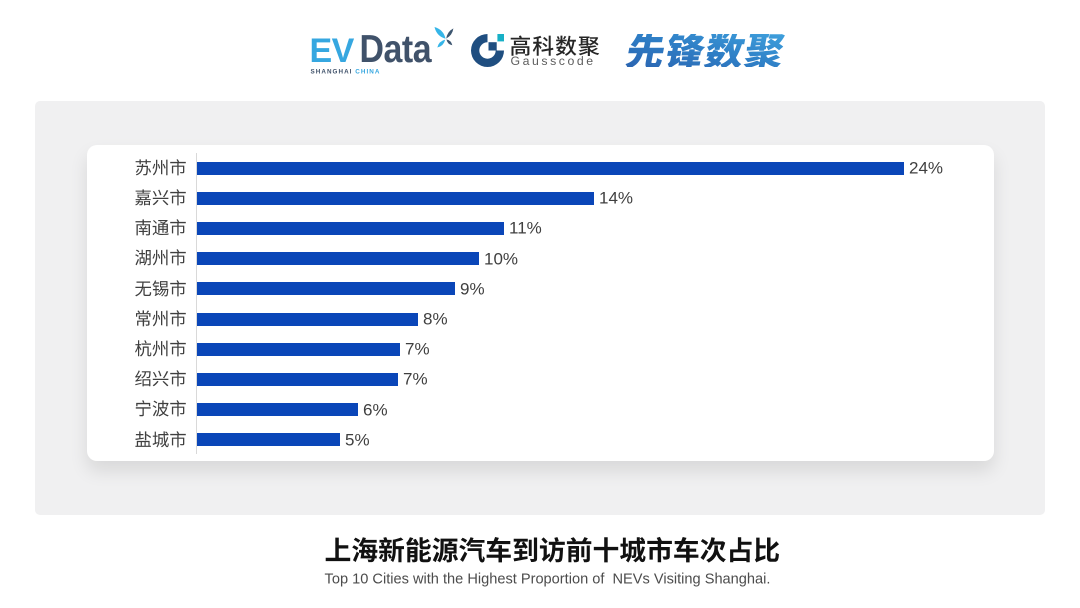 Image resolution: width=1080 pixels, height=608 pixels. What do you see at coordinates (616, 198) in the screenshot?
I see `svg-text: 14%` at bounding box center [616, 198].